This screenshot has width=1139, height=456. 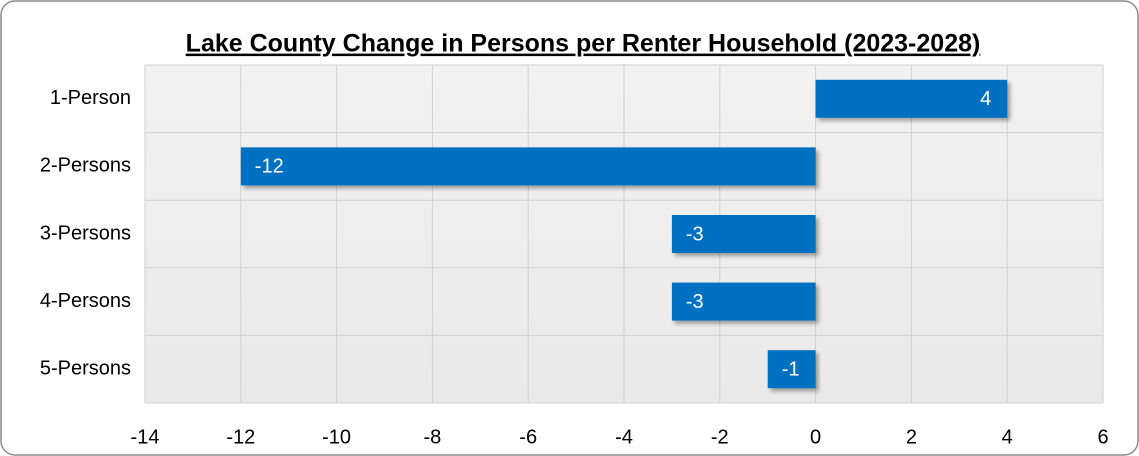 I want to click on x-tick-label: 2, so click(x=911, y=437).